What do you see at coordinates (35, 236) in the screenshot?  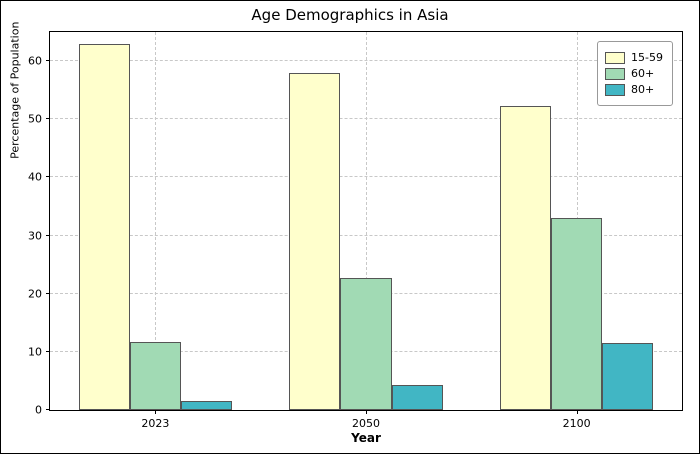 I see `y-tick-label: 30` at bounding box center [35, 236].